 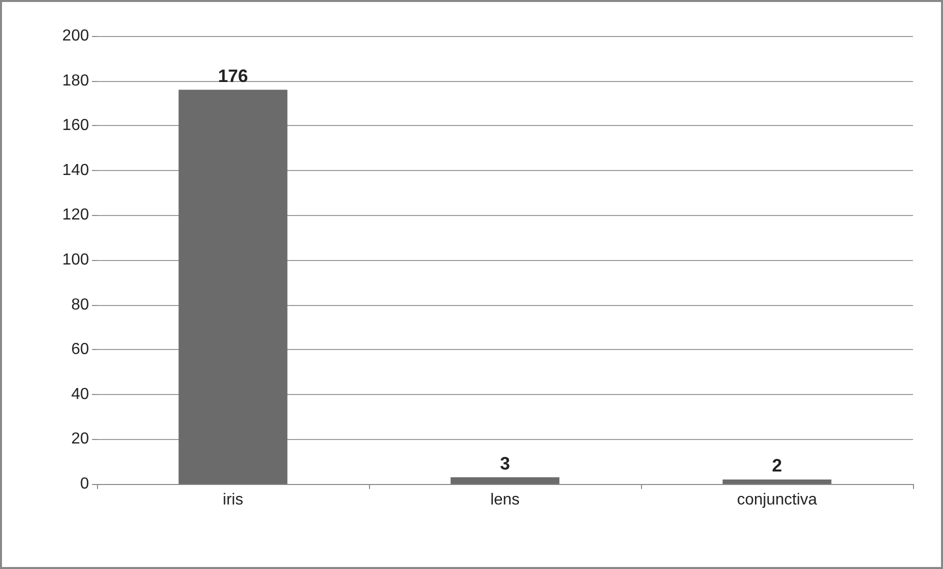 I want to click on y-tick-label: 160, so click(x=76, y=125).